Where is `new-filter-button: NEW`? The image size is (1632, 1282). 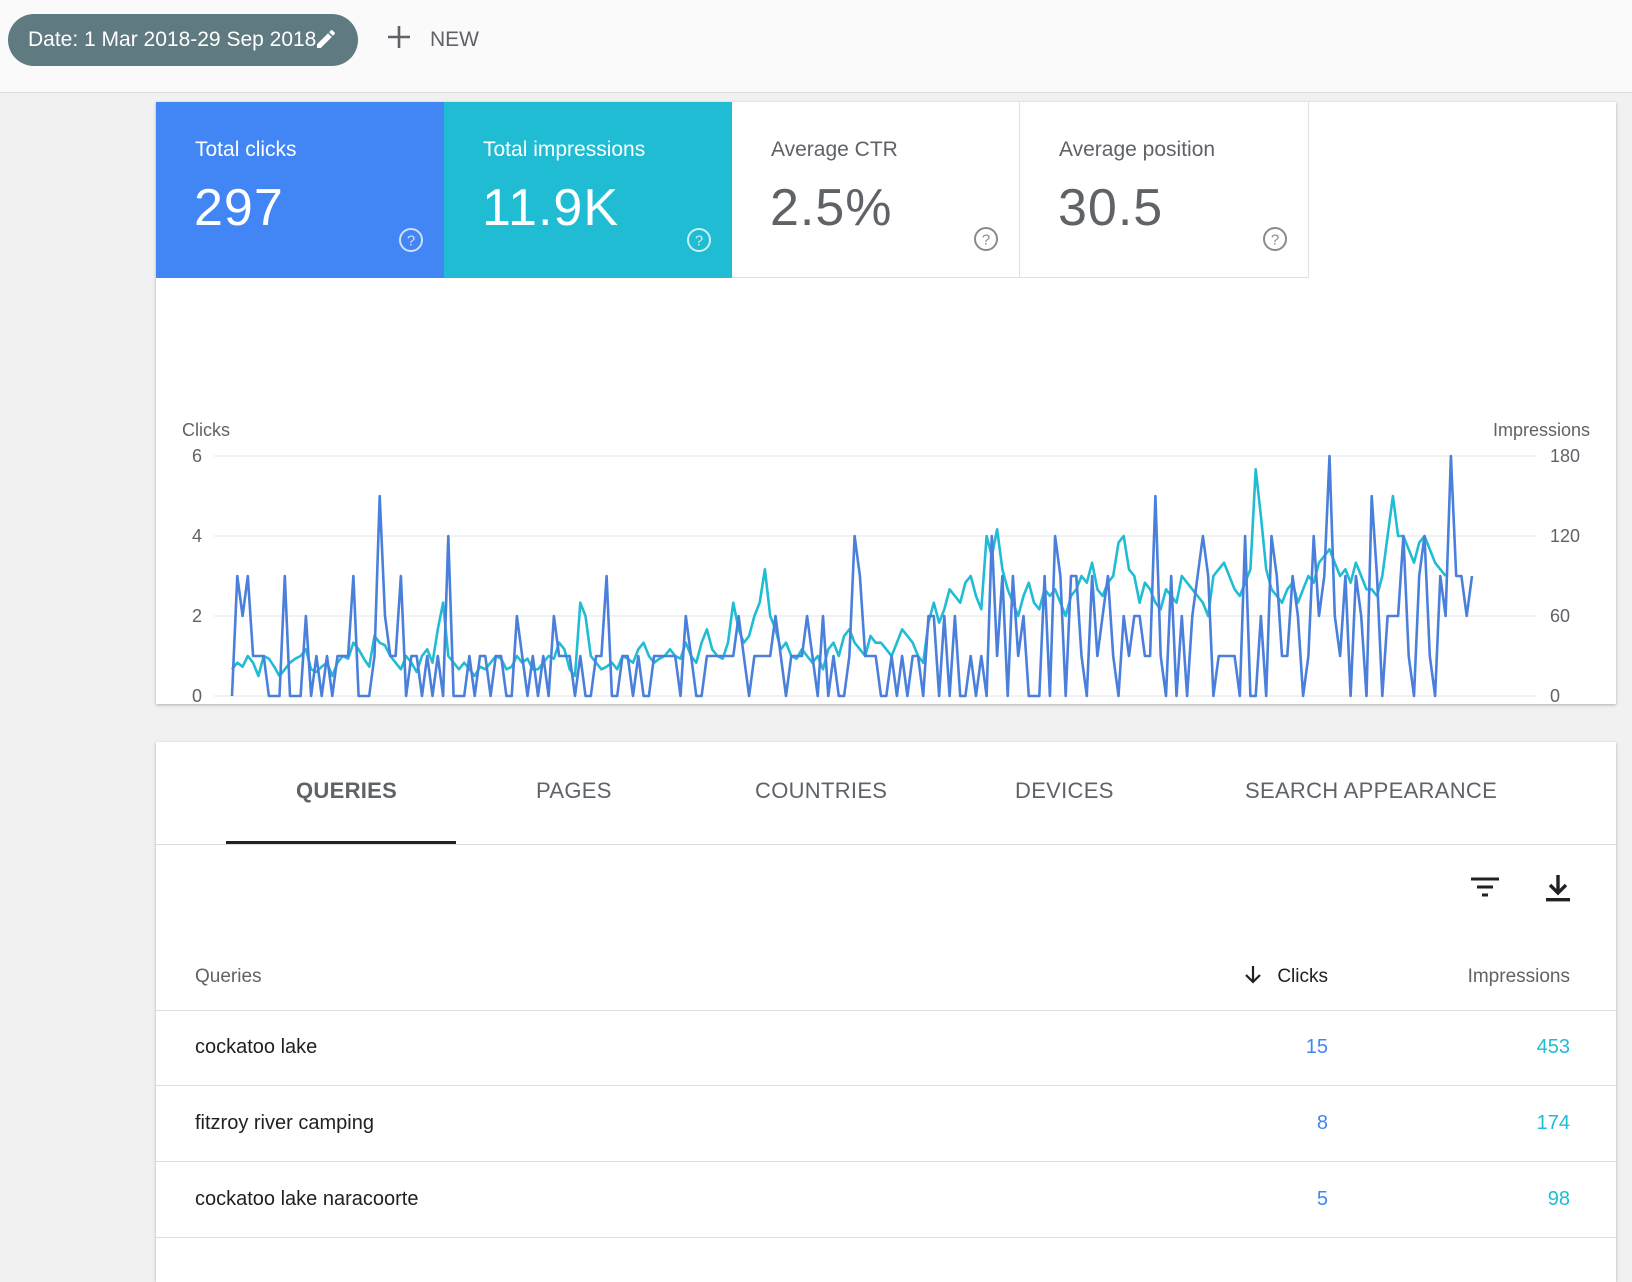
new-filter-button: NEW is located at coordinates (432, 40).